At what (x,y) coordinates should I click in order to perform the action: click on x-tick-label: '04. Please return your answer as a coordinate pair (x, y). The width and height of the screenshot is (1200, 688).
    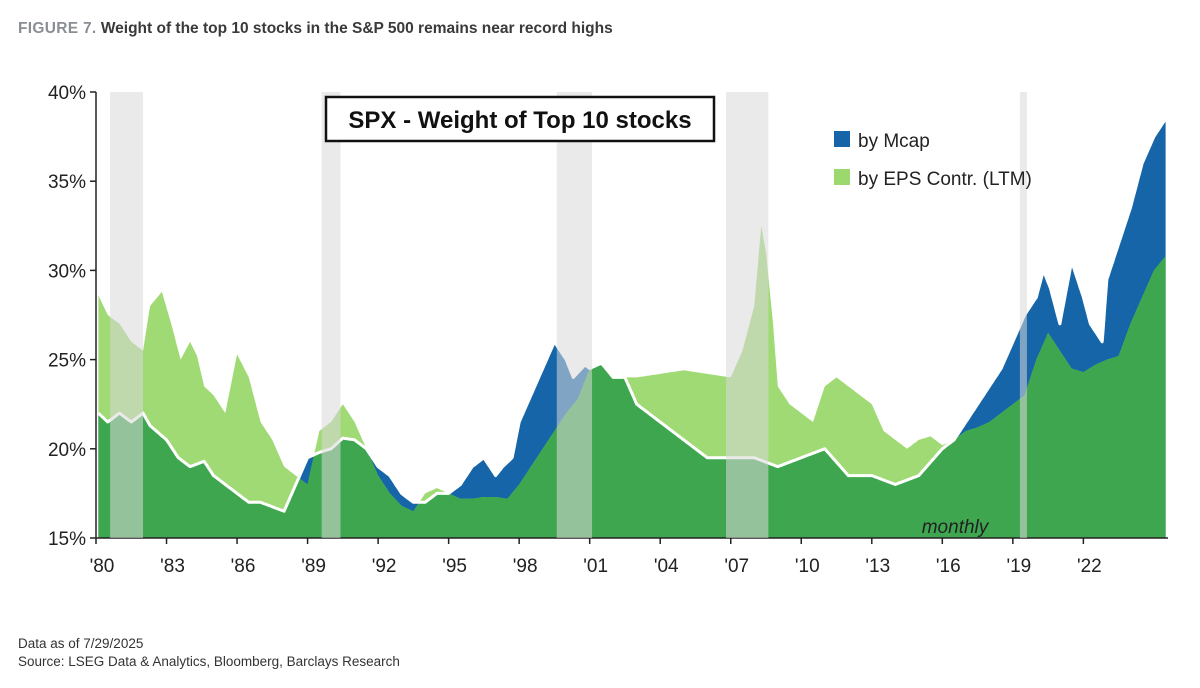
    Looking at the image, I should click on (666, 566).